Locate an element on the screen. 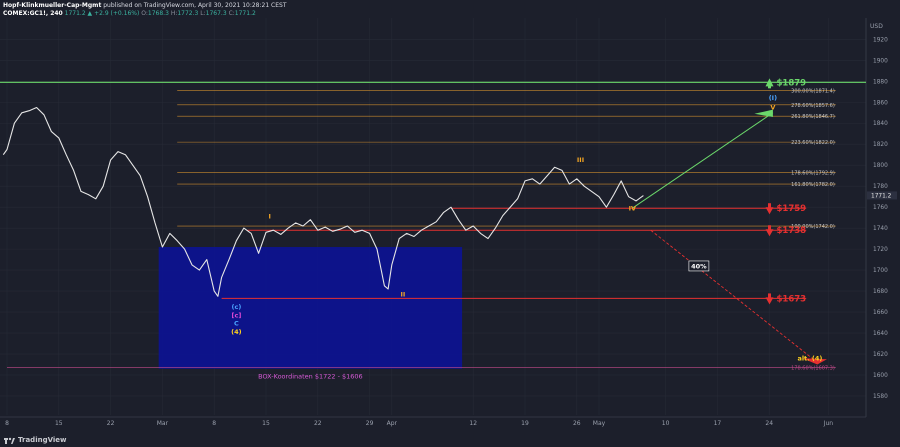 Image resolution: width=900 pixels, height=447 pixels. retracement-badge is located at coordinates (699, 266).